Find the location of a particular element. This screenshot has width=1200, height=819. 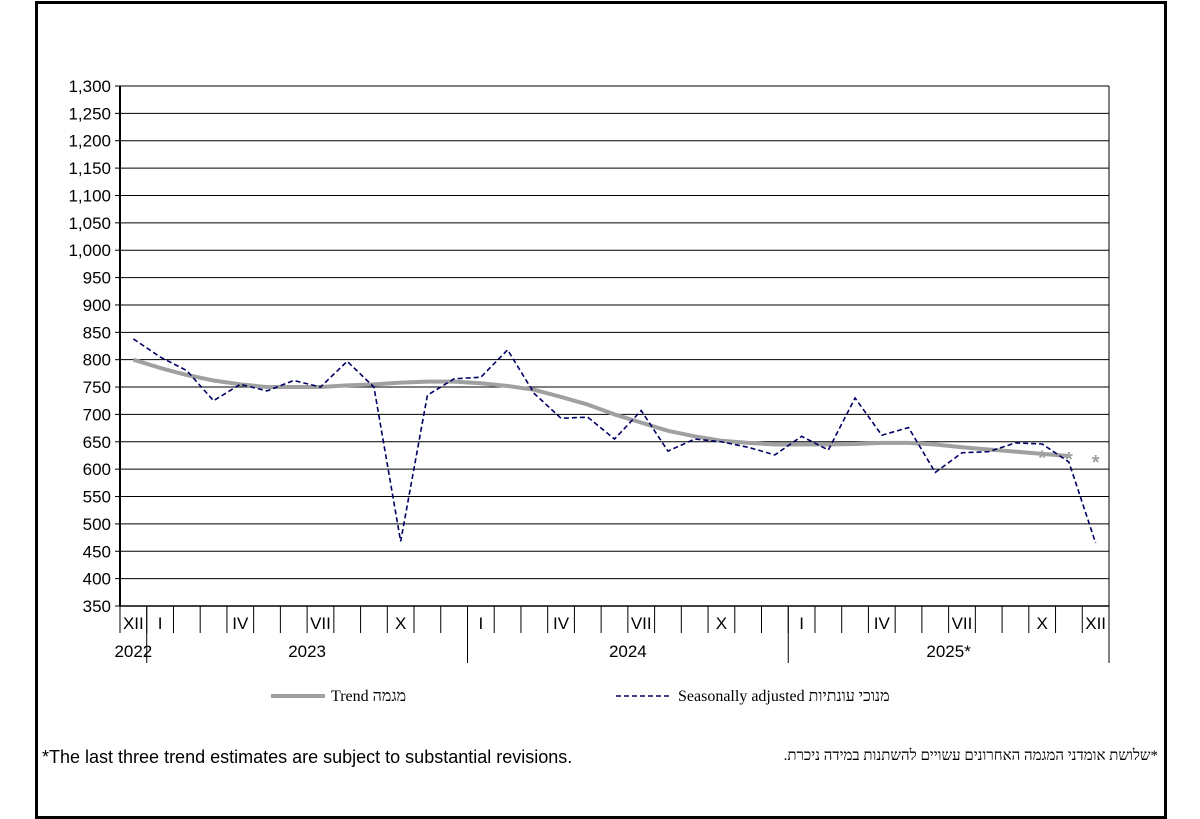

y-tick-label: 1,150 is located at coordinates (89, 168).